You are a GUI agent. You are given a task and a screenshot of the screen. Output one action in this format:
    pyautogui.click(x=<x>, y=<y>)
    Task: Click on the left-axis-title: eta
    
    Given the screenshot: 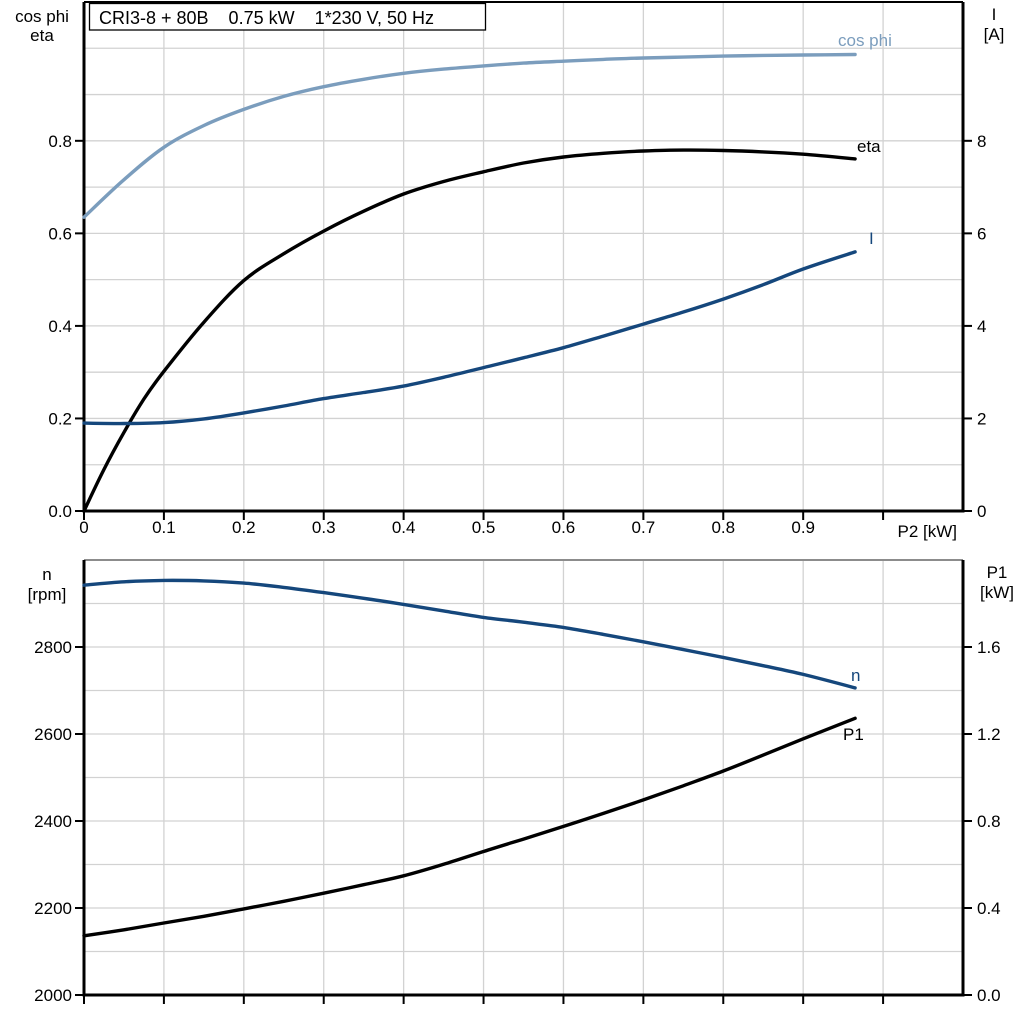 What is the action you would take?
    pyautogui.click(x=42, y=35)
    